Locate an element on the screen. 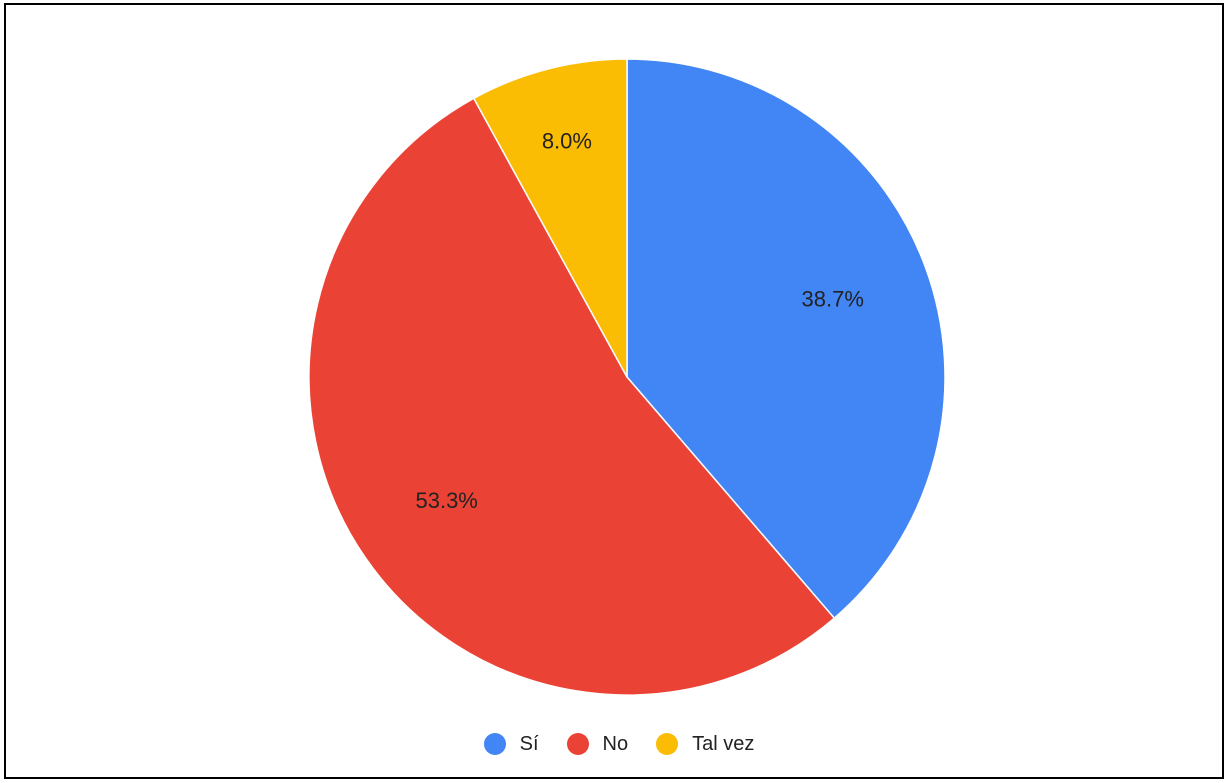 Image resolution: width=1230 pixels, height=783 pixels. legend: Sí No Tal vez is located at coordinates (618, 744).